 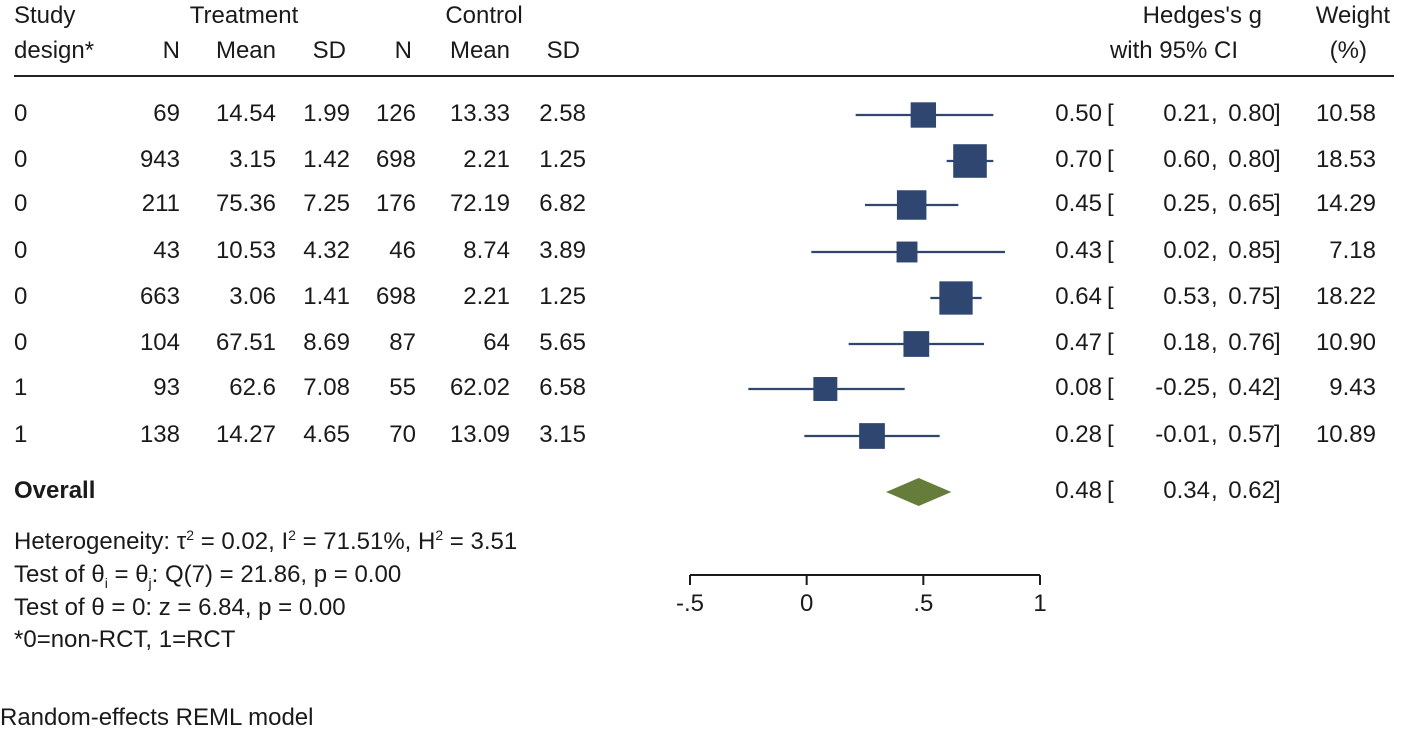 I want to click on row-8-c-sd: 3.15, so click(x=562, y=434).